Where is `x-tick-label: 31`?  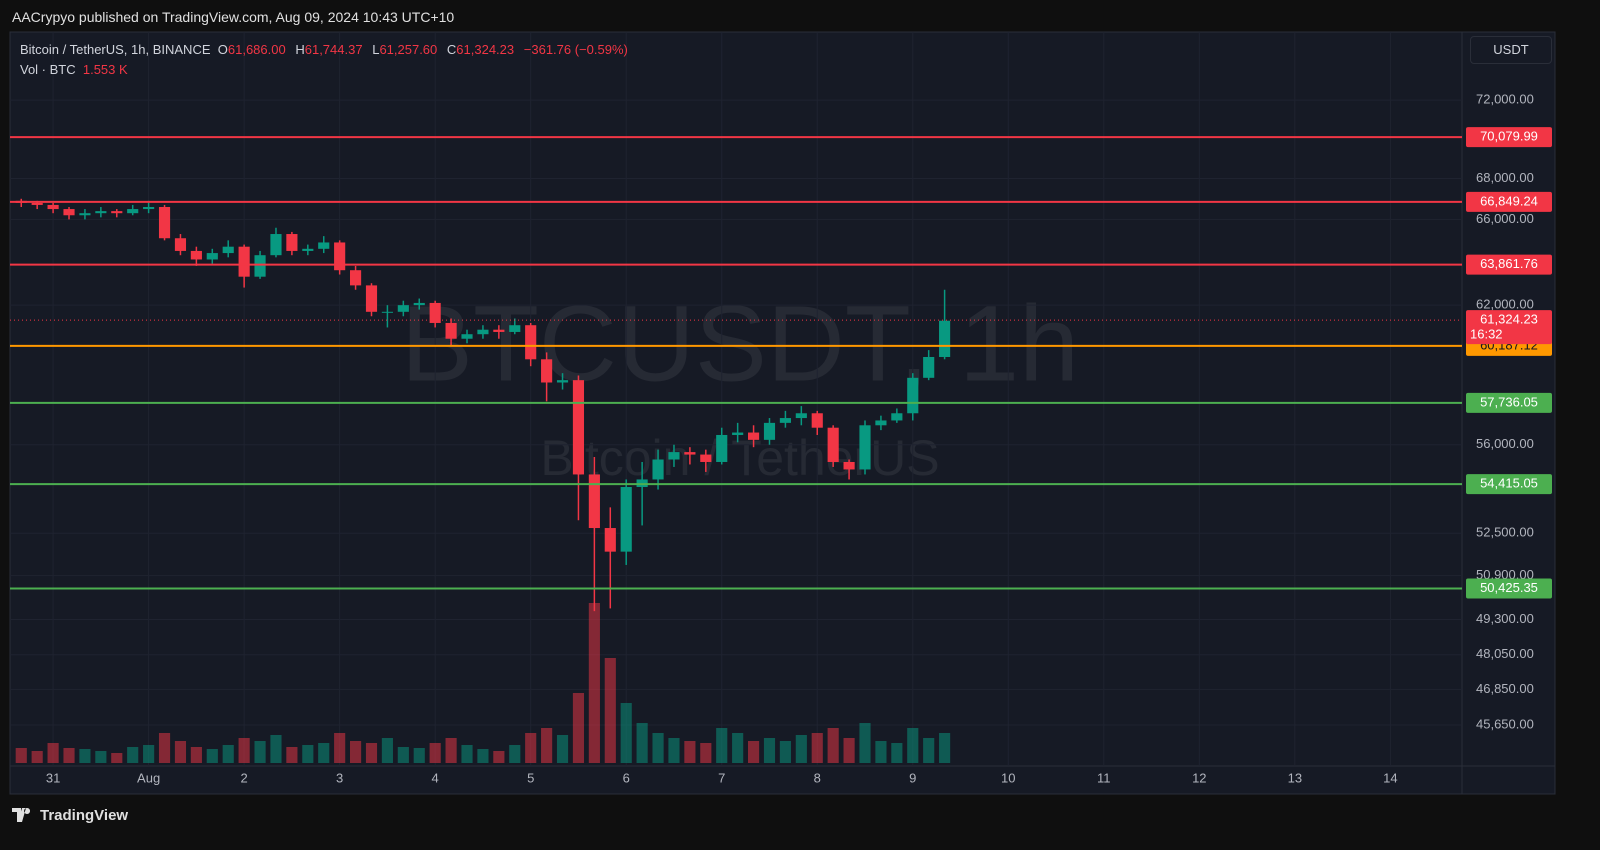 x-tick-label: 31 is located at coordinates (53, 777).